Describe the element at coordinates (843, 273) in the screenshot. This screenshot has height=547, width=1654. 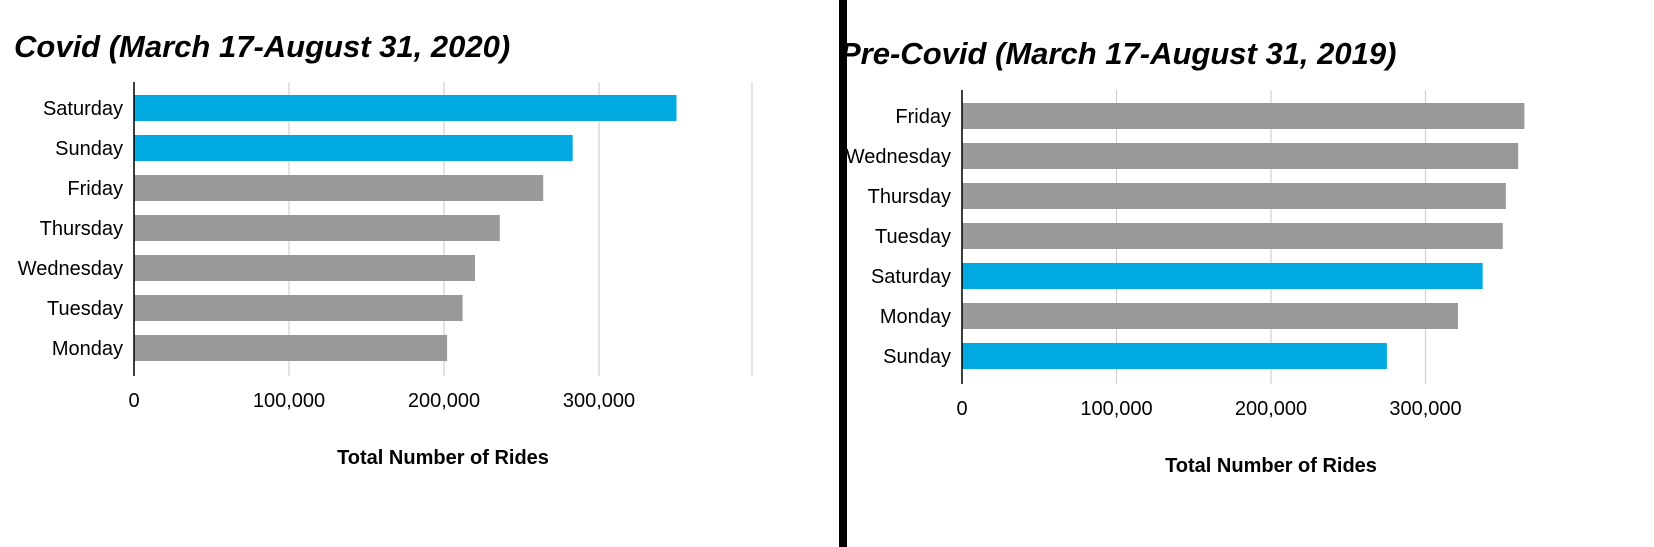
I see `panel-divider` at that location.